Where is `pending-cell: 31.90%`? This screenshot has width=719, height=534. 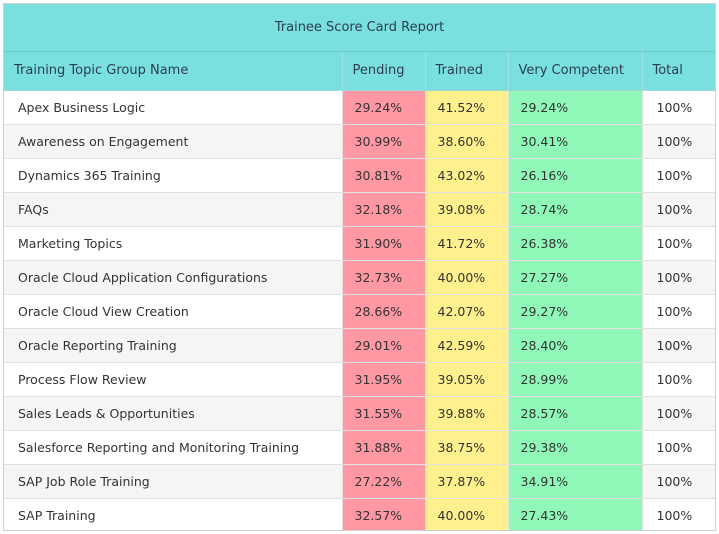 pending-cell: 31.90% is located at coordinates (384, 242).